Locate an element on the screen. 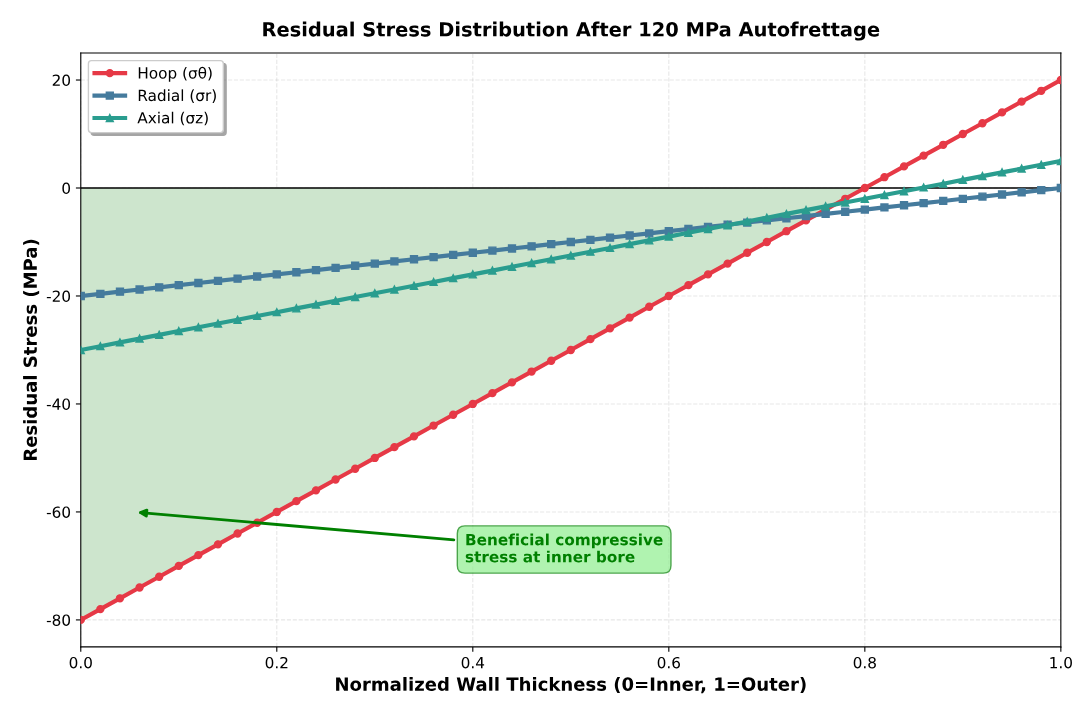  annotation: Beneficial compressive stress at inner bore is located at coordinates (564, 548).